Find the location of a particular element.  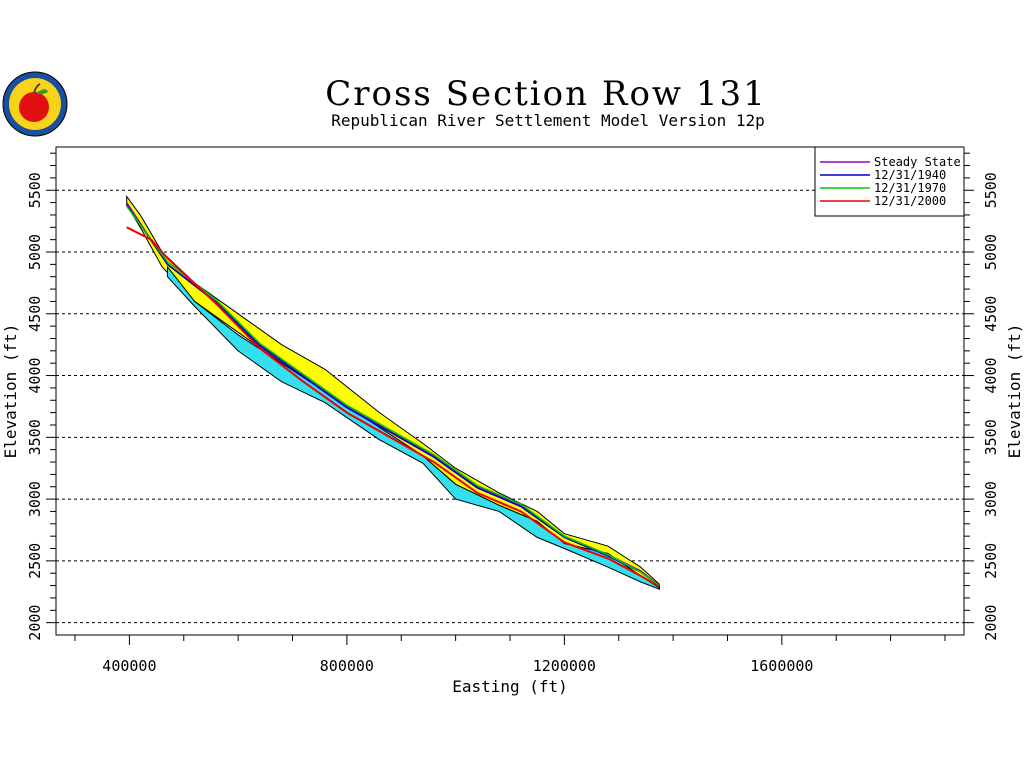

y-tick-label-left: 5000 is located at coordinates (35, 252).